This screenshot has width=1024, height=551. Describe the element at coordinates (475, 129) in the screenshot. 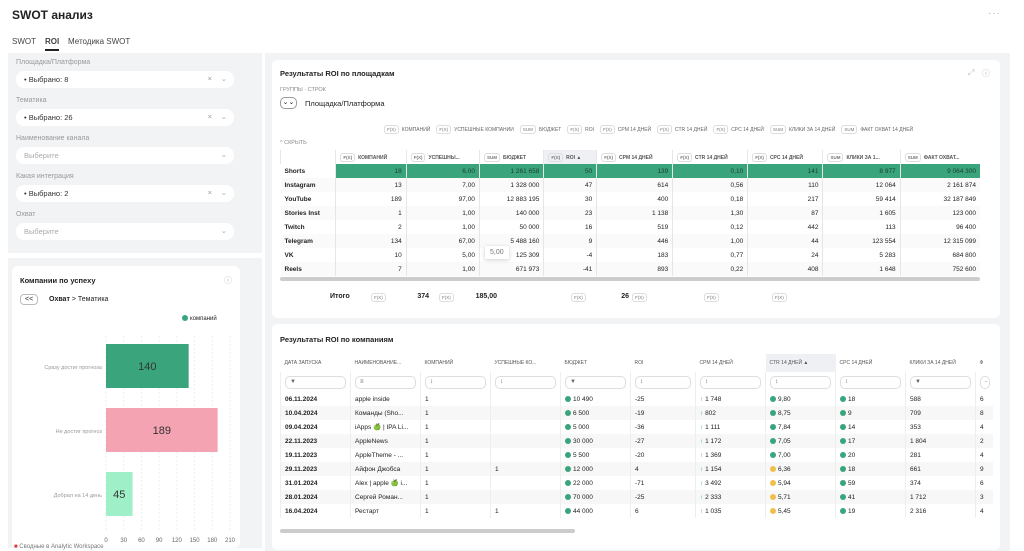

I see `metric-chip: F(X) УСПЕШНЫЕ КОМПАНИИ` at that location.